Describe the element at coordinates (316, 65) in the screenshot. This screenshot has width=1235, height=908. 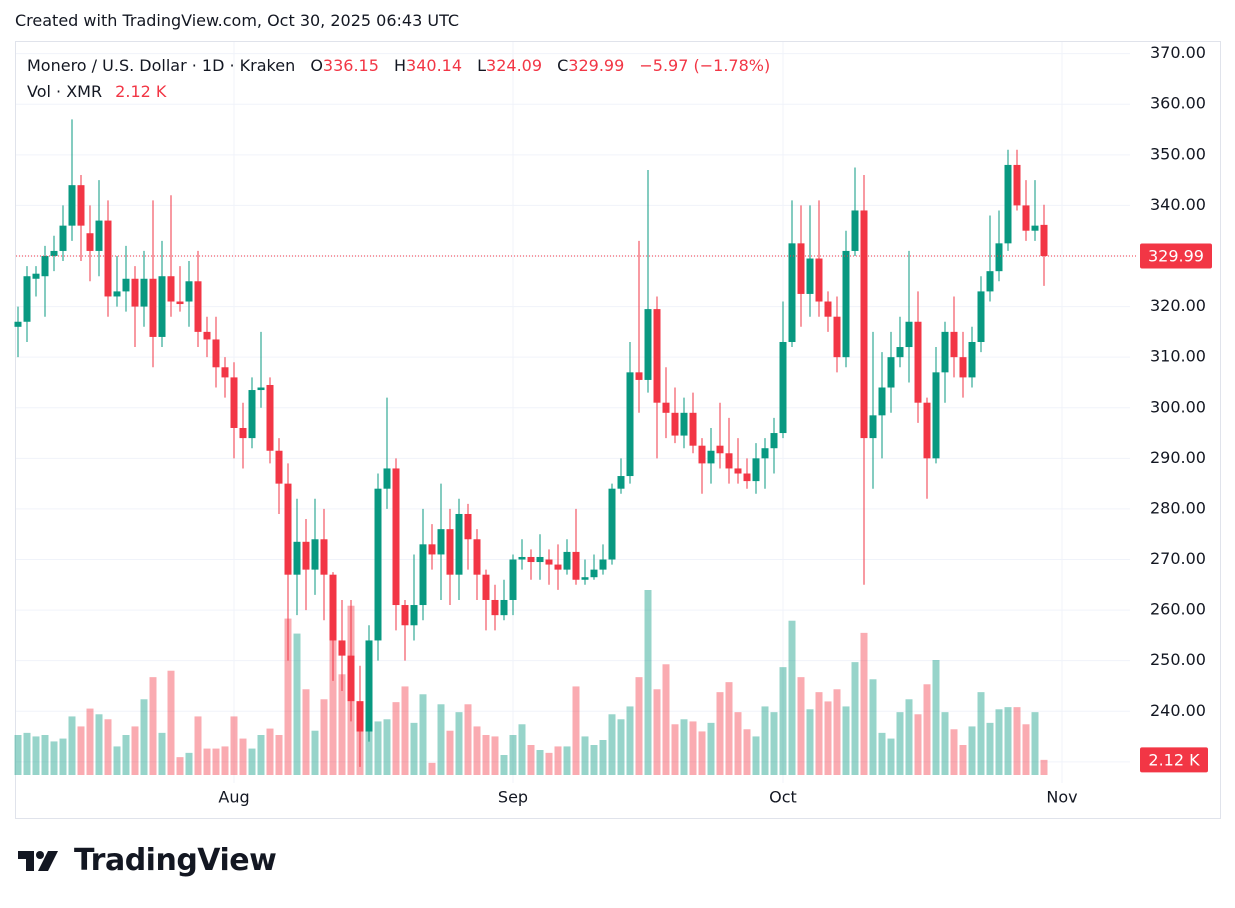
I see `ohlc-key: O` at that location.